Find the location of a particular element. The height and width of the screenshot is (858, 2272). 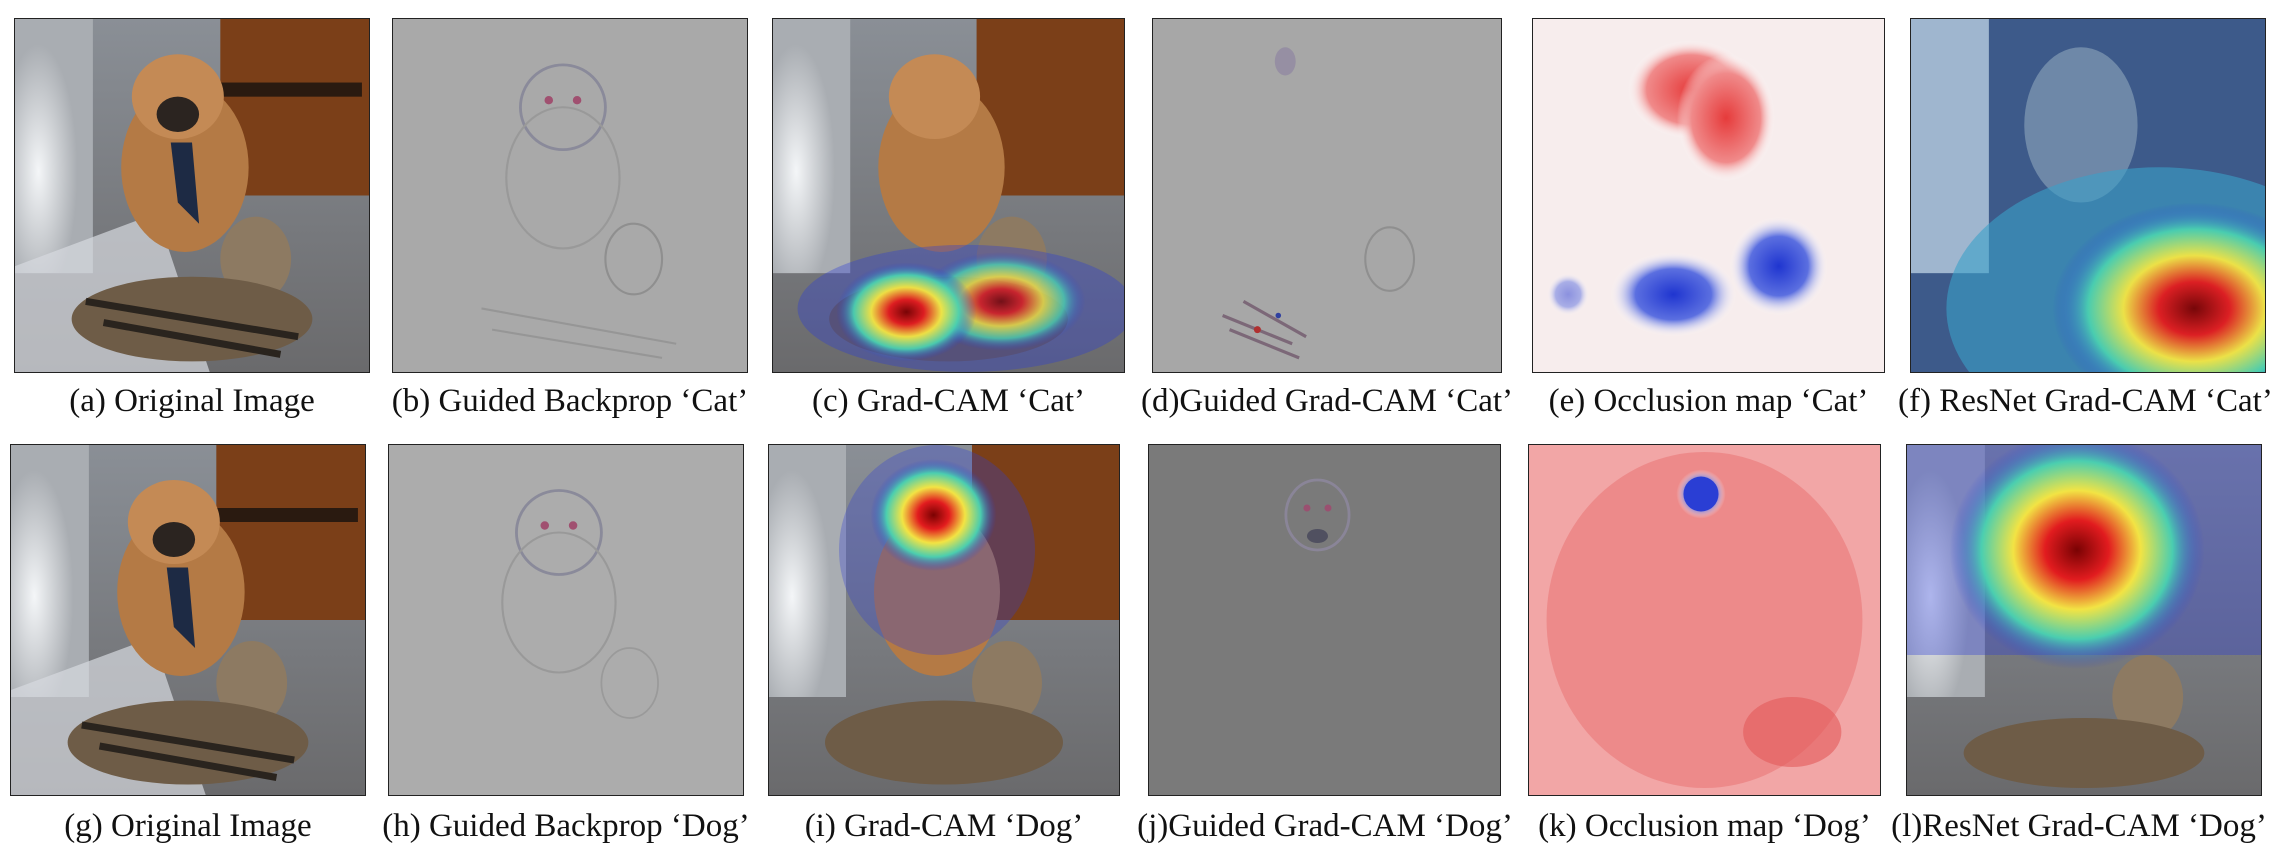

caption-i: (i) Grad-CAM ‘Dog’ is located at coordinates (944, 826).